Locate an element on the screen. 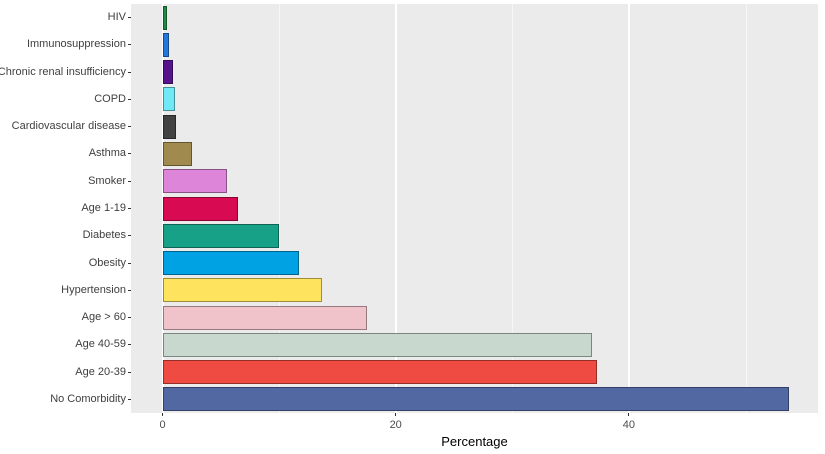 The height and width of the screenshot is (454, 825). y-label-chronic-renal-insufficiency: Chronic renal insufficiency is located at coordinates (63, 71).